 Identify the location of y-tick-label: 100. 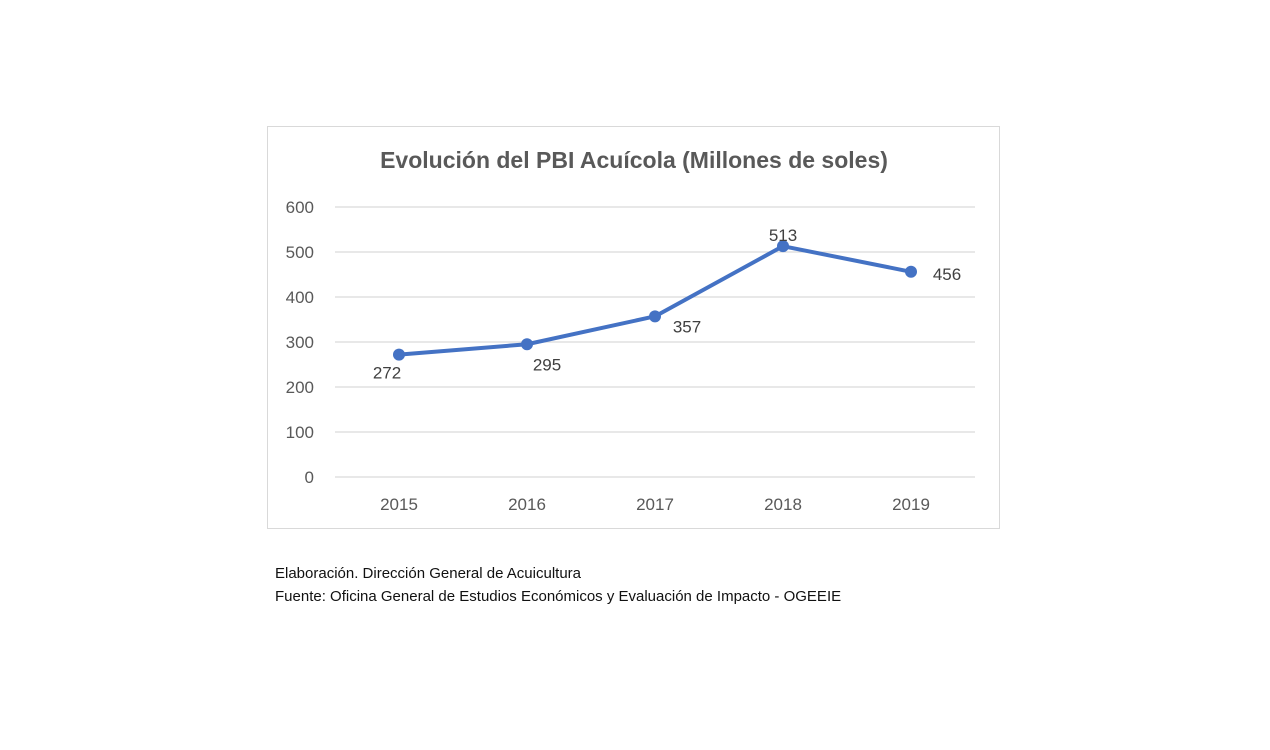
(300, 432).